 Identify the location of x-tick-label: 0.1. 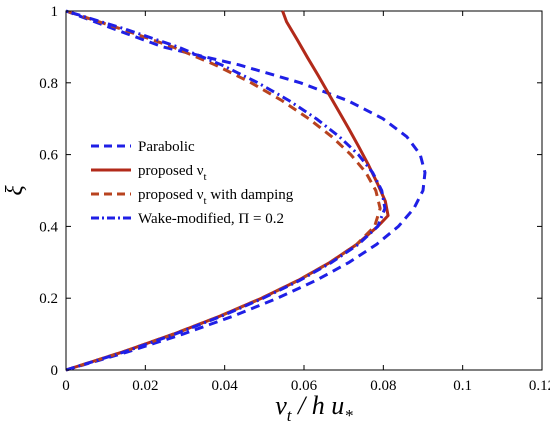
(462, 386).